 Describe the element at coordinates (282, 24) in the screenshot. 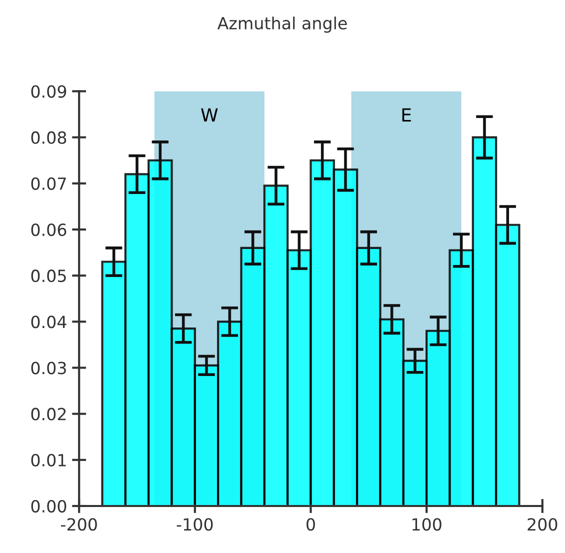

I see `chart-title: Azmuthal angle` at that location.